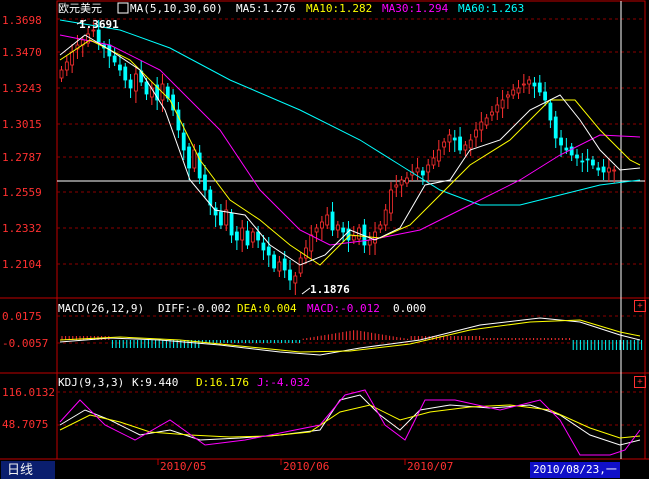 This screenshot has width=649, height=479. Describe the element at coordinates (415, 8) in the screenshot. I see `ma30-value: MA30:1.294` at that location.